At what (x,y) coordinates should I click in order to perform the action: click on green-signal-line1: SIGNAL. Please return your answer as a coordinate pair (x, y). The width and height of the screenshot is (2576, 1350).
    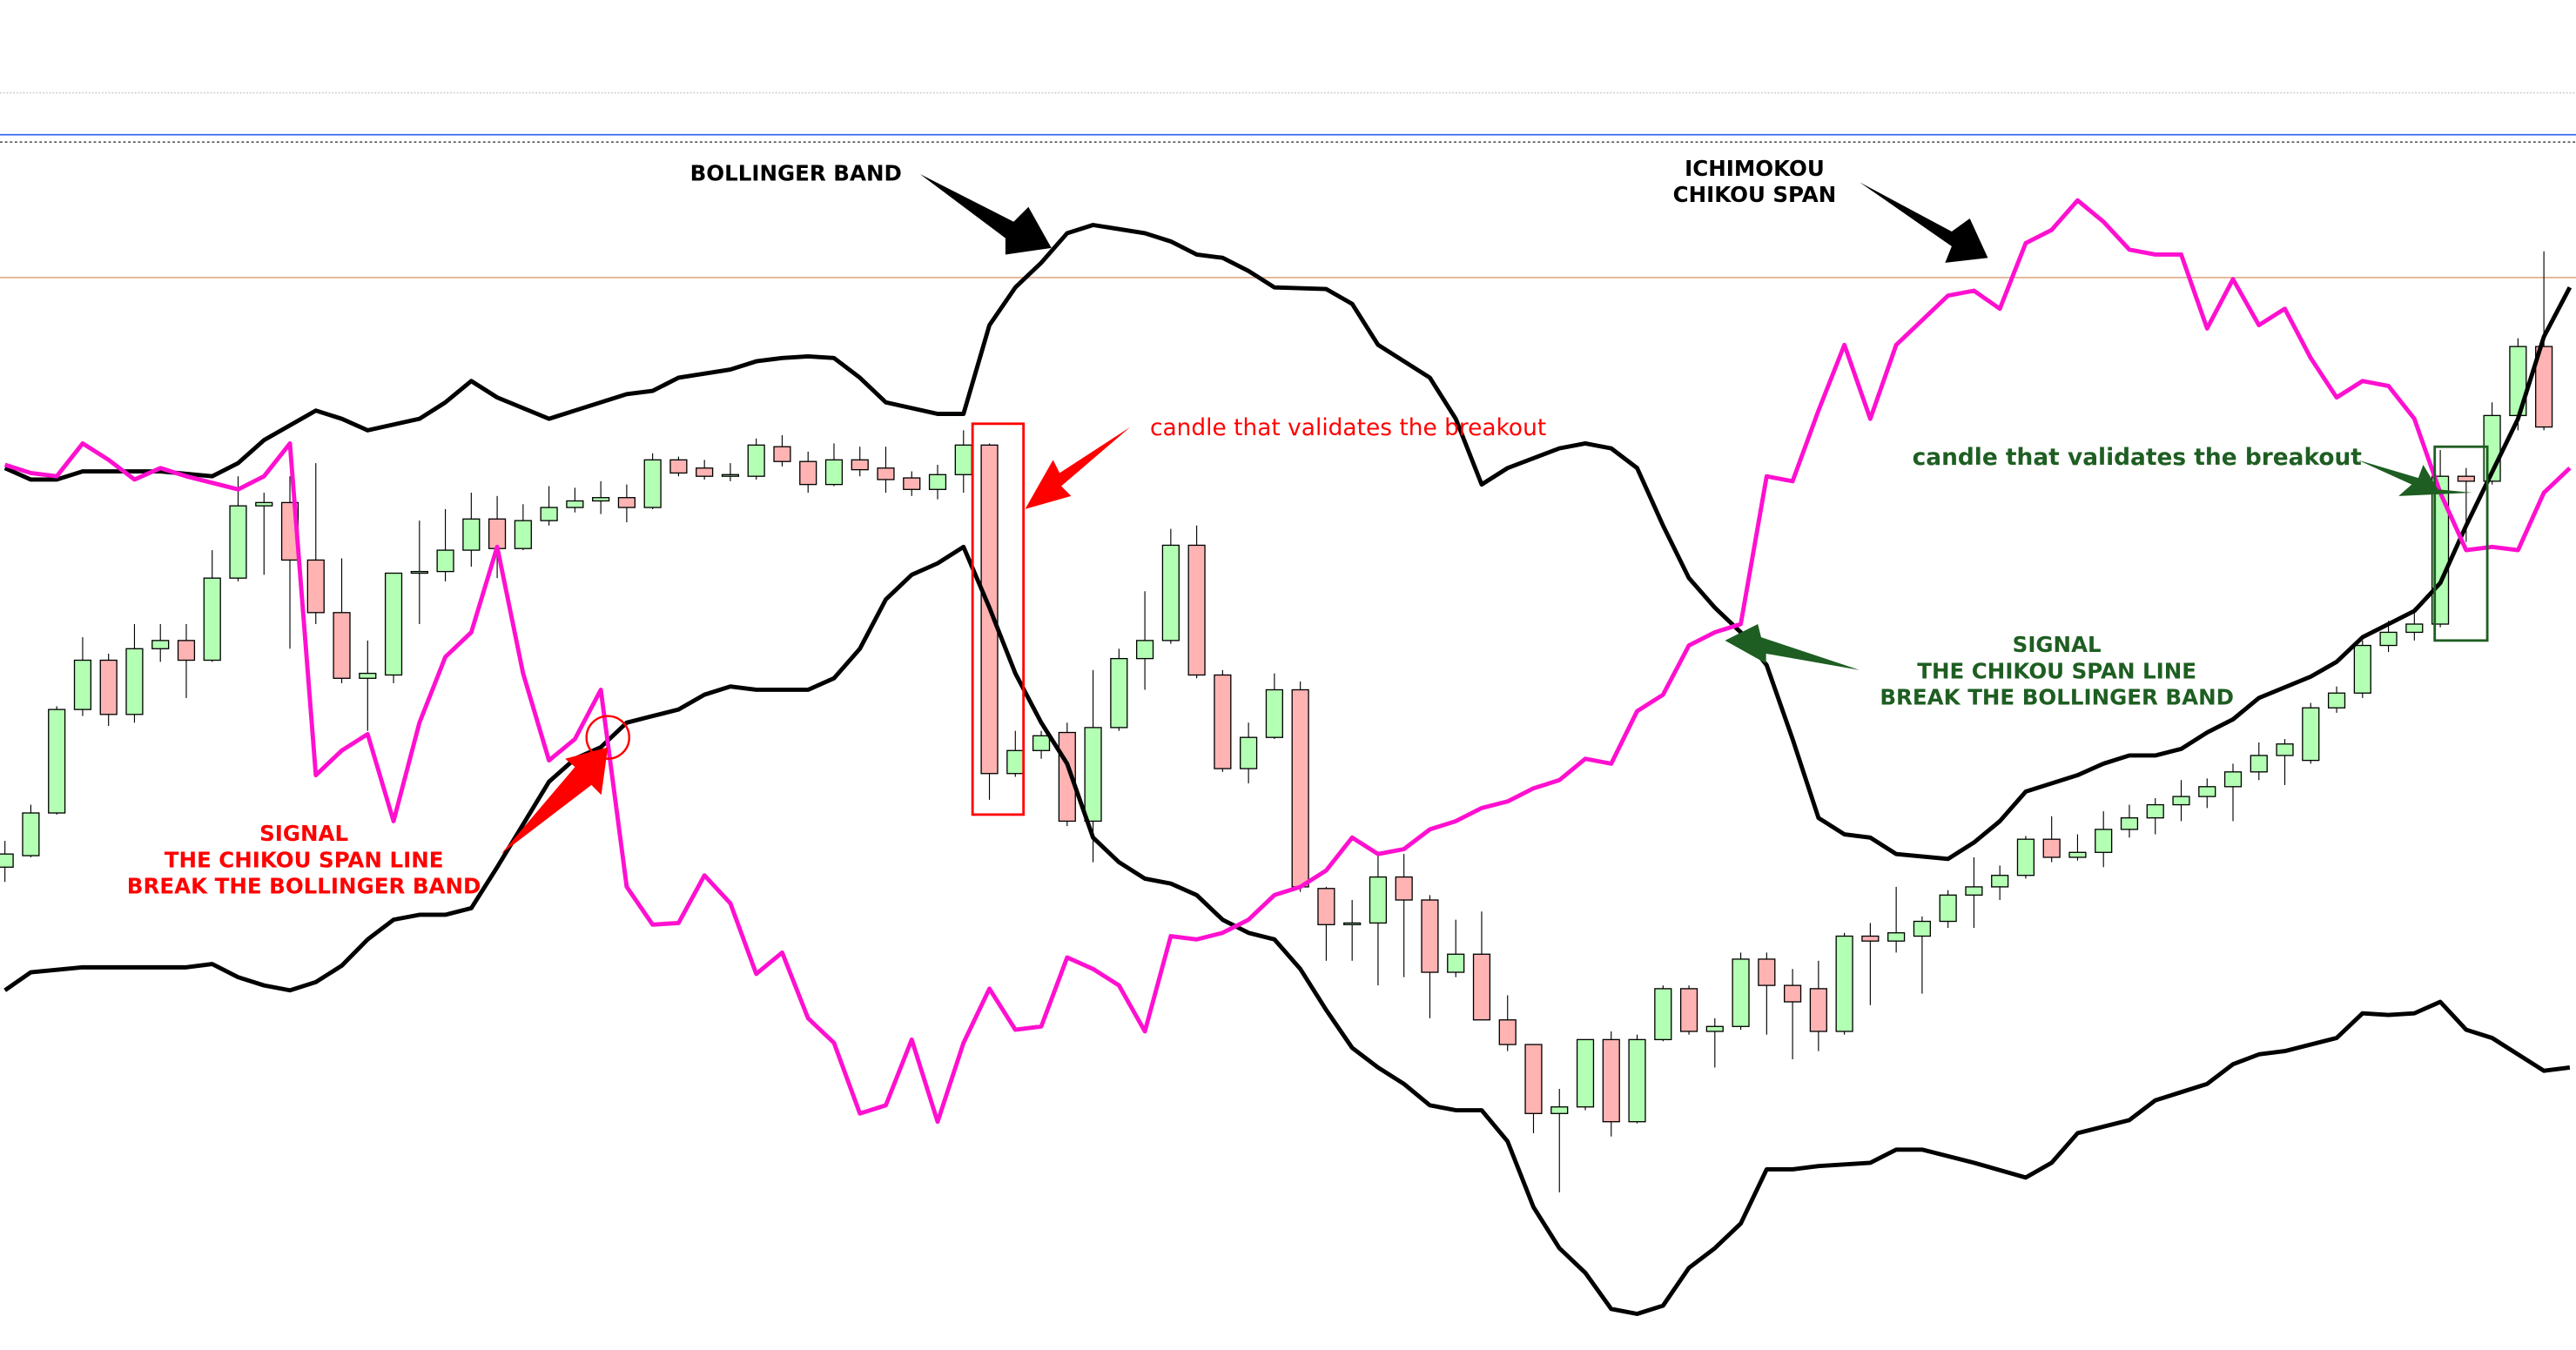
    Looking at the image, I should click on (2057, 644).